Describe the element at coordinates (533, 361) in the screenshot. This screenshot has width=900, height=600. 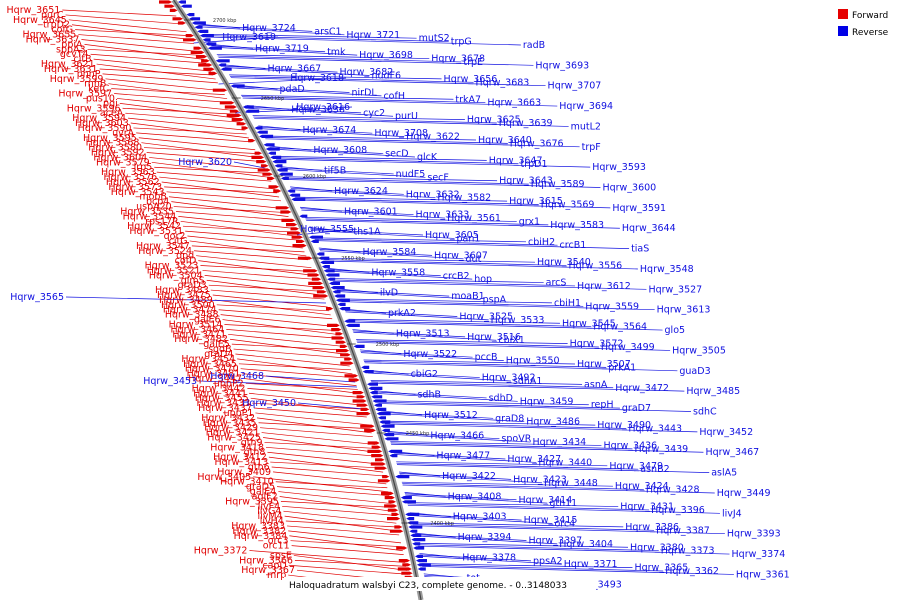
I see `reverse-gene-label: Hqrw_3550` at that location.